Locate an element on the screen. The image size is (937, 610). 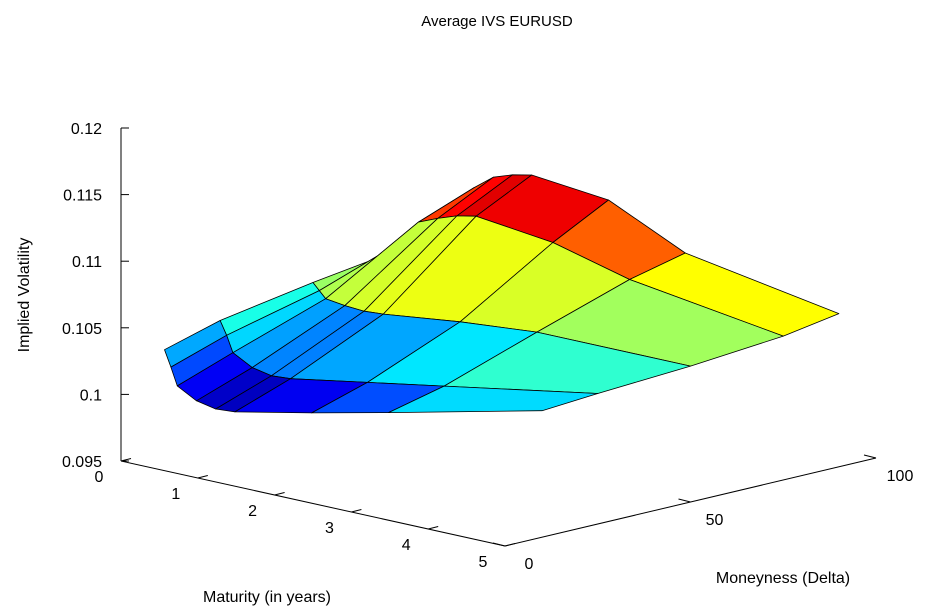
x-tick-label: 0 is located at coordinates (99, 477).